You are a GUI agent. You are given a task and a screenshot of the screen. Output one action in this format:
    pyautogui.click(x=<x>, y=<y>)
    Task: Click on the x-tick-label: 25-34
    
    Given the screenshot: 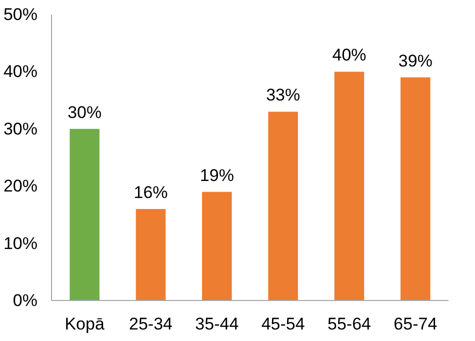 What is the action you would take?
    pyautogui.click(x=150, y=324)
    